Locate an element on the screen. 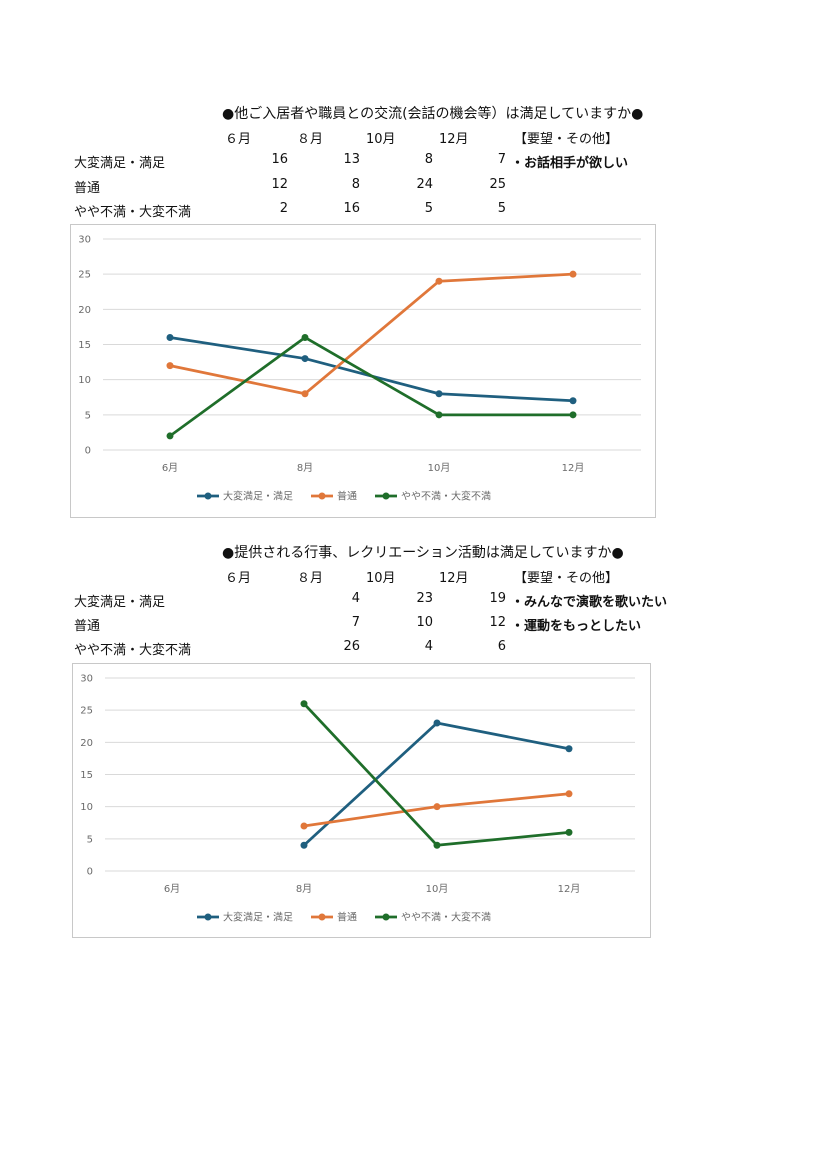  table-cell: 26 is located at coordinates (351, 646).